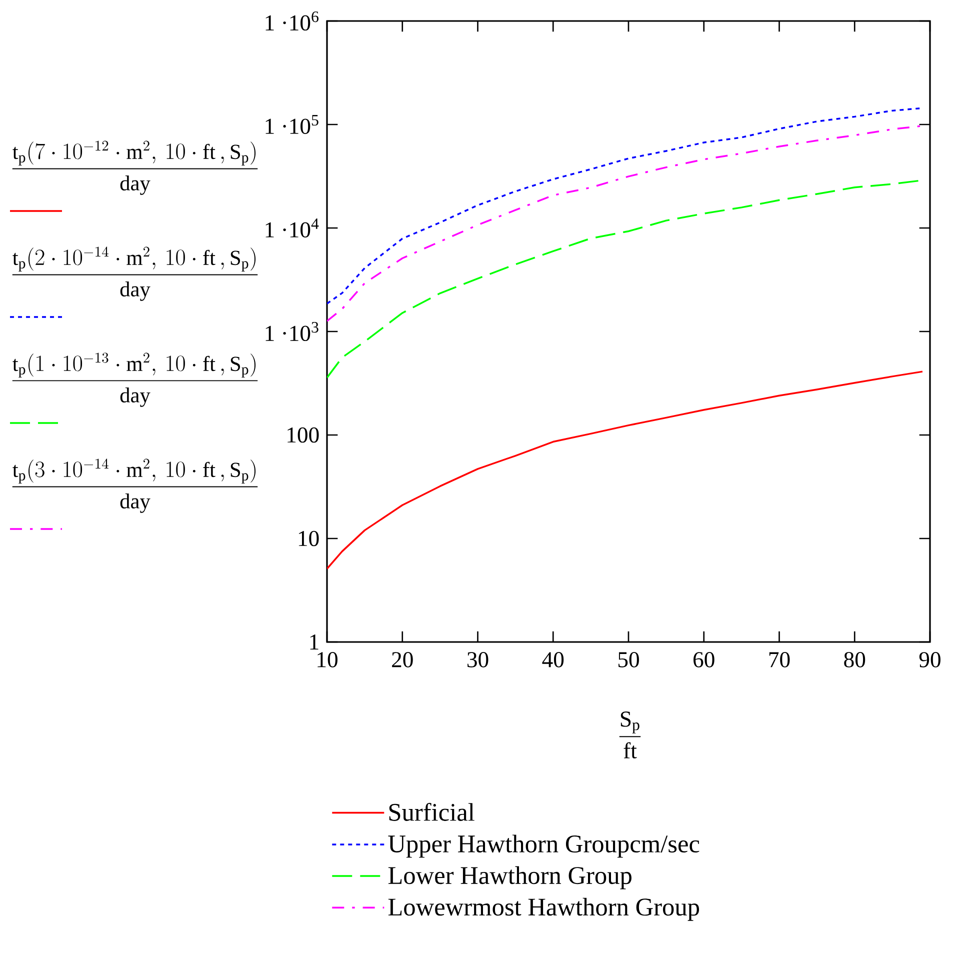  What do you see at coordinates (328, 660) in the screenshot?
I see `x-tick-label: 10` at bounding box center [328, 660].